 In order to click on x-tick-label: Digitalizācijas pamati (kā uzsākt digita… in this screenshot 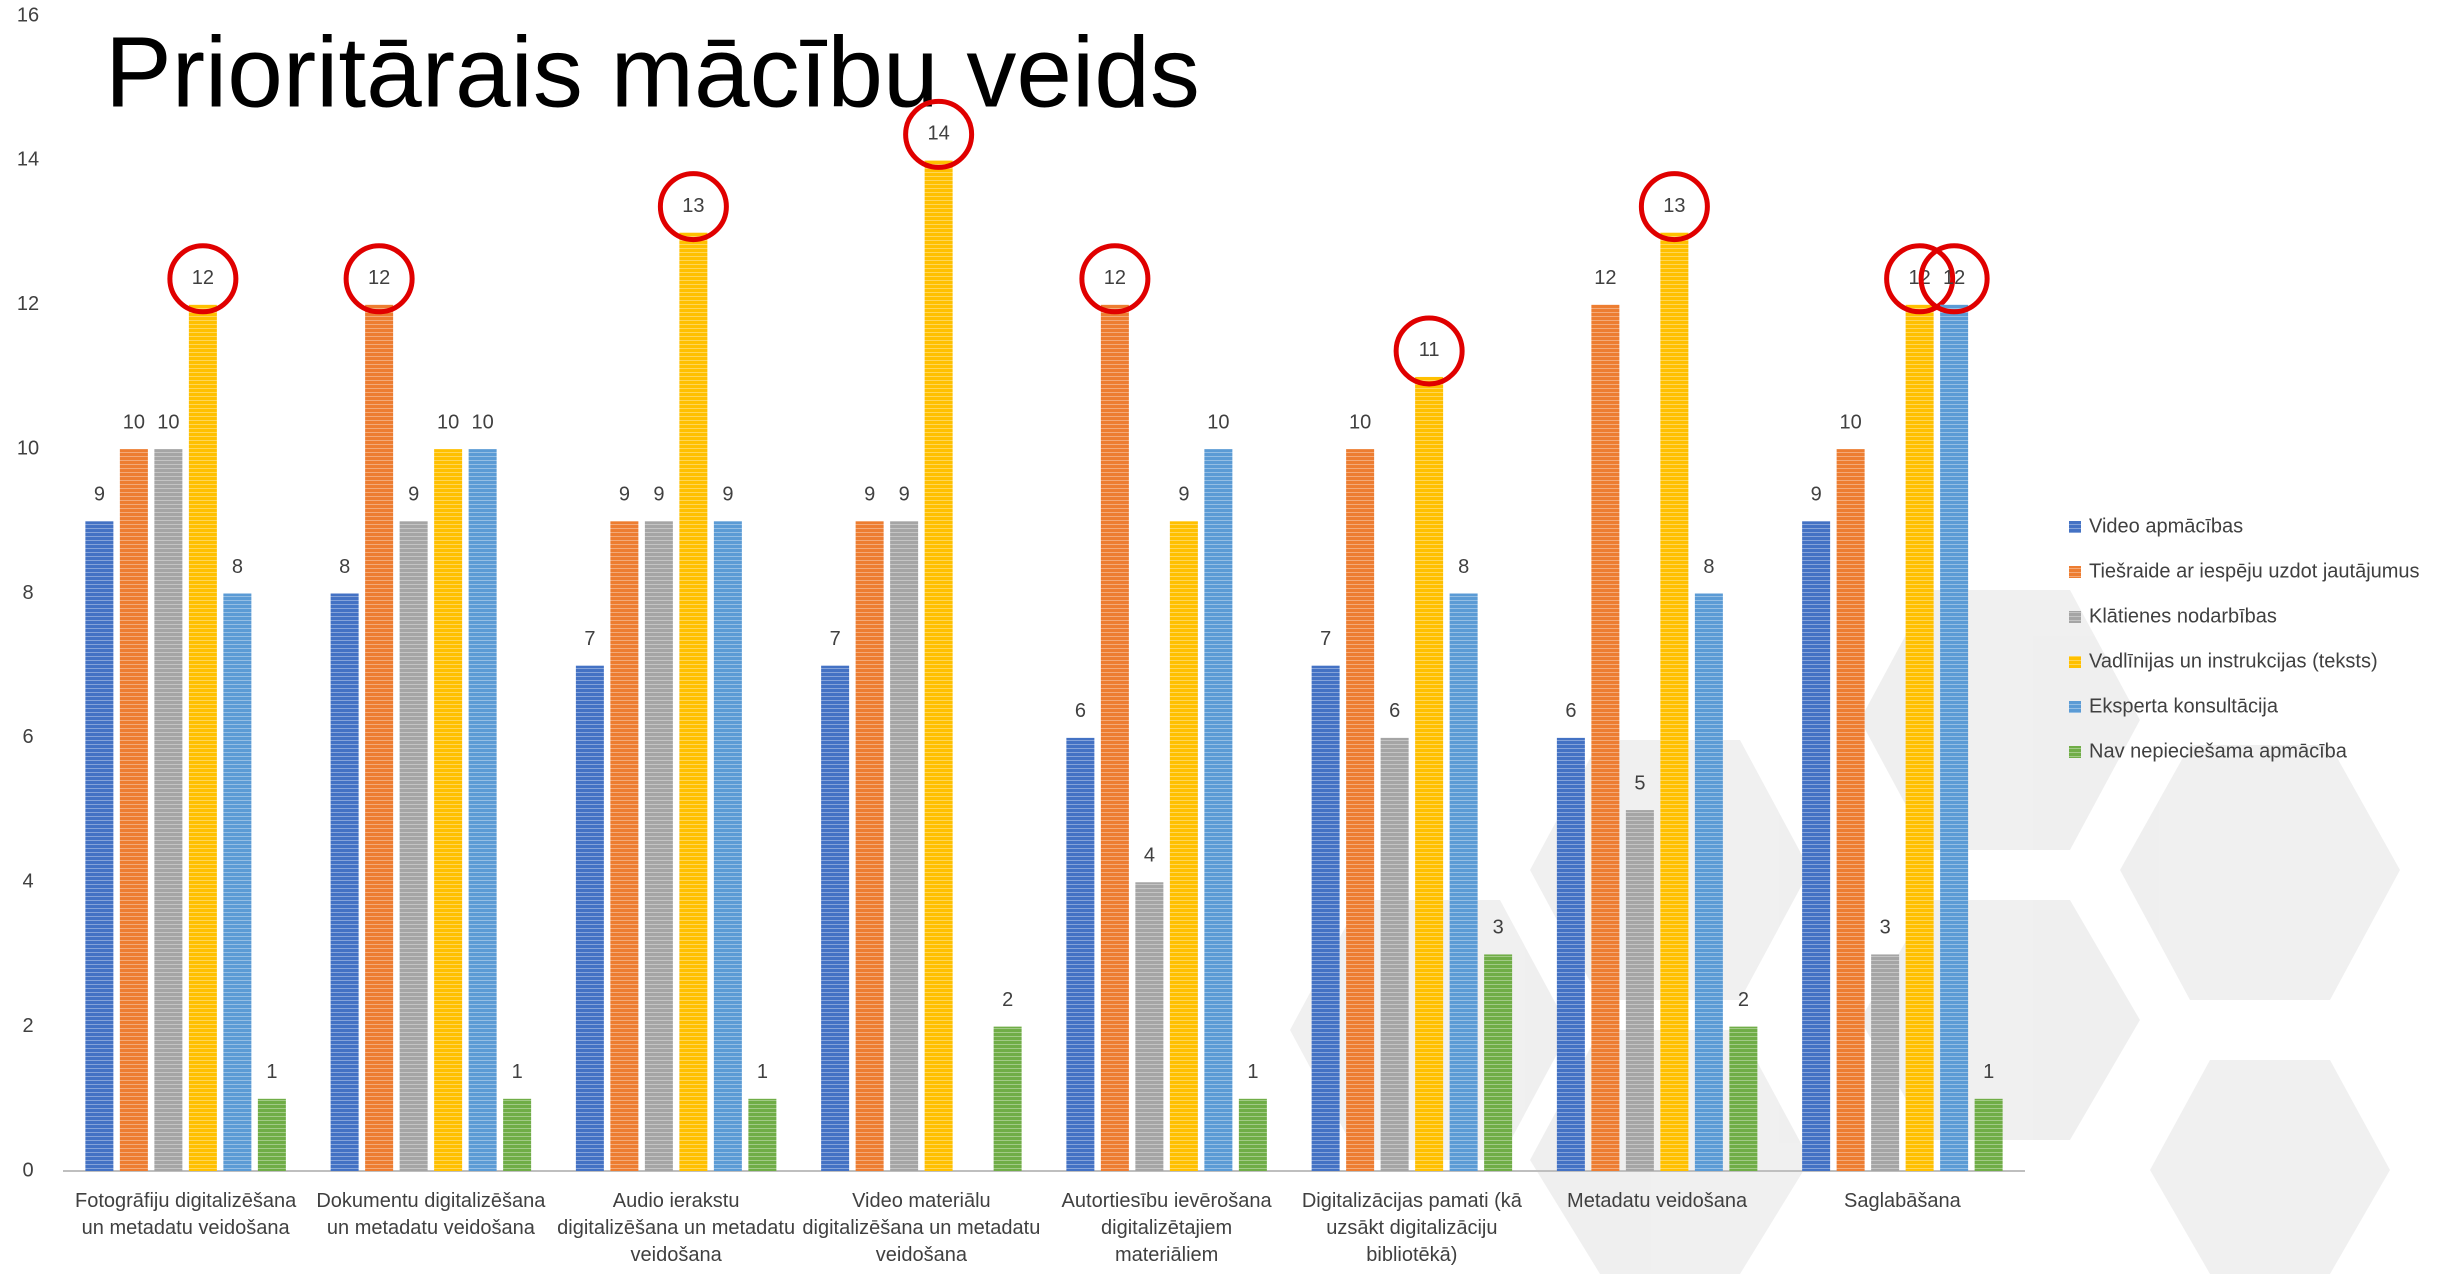, I will do `click(1411, 1228)`.